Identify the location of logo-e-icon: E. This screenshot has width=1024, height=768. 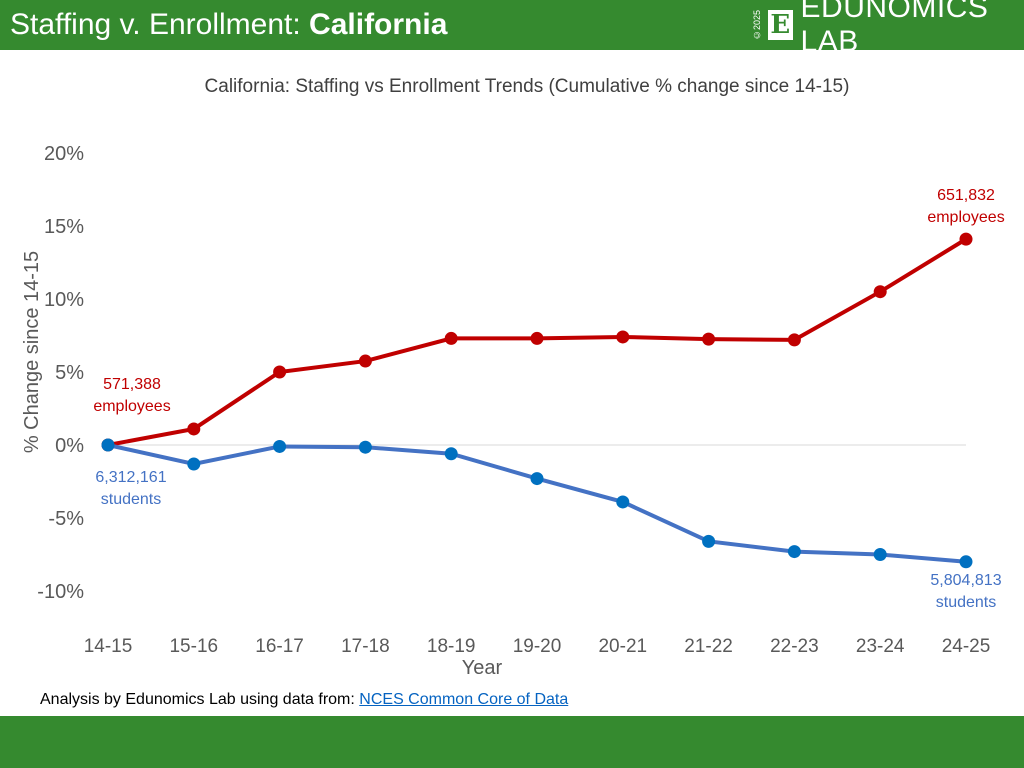
(780, 25).